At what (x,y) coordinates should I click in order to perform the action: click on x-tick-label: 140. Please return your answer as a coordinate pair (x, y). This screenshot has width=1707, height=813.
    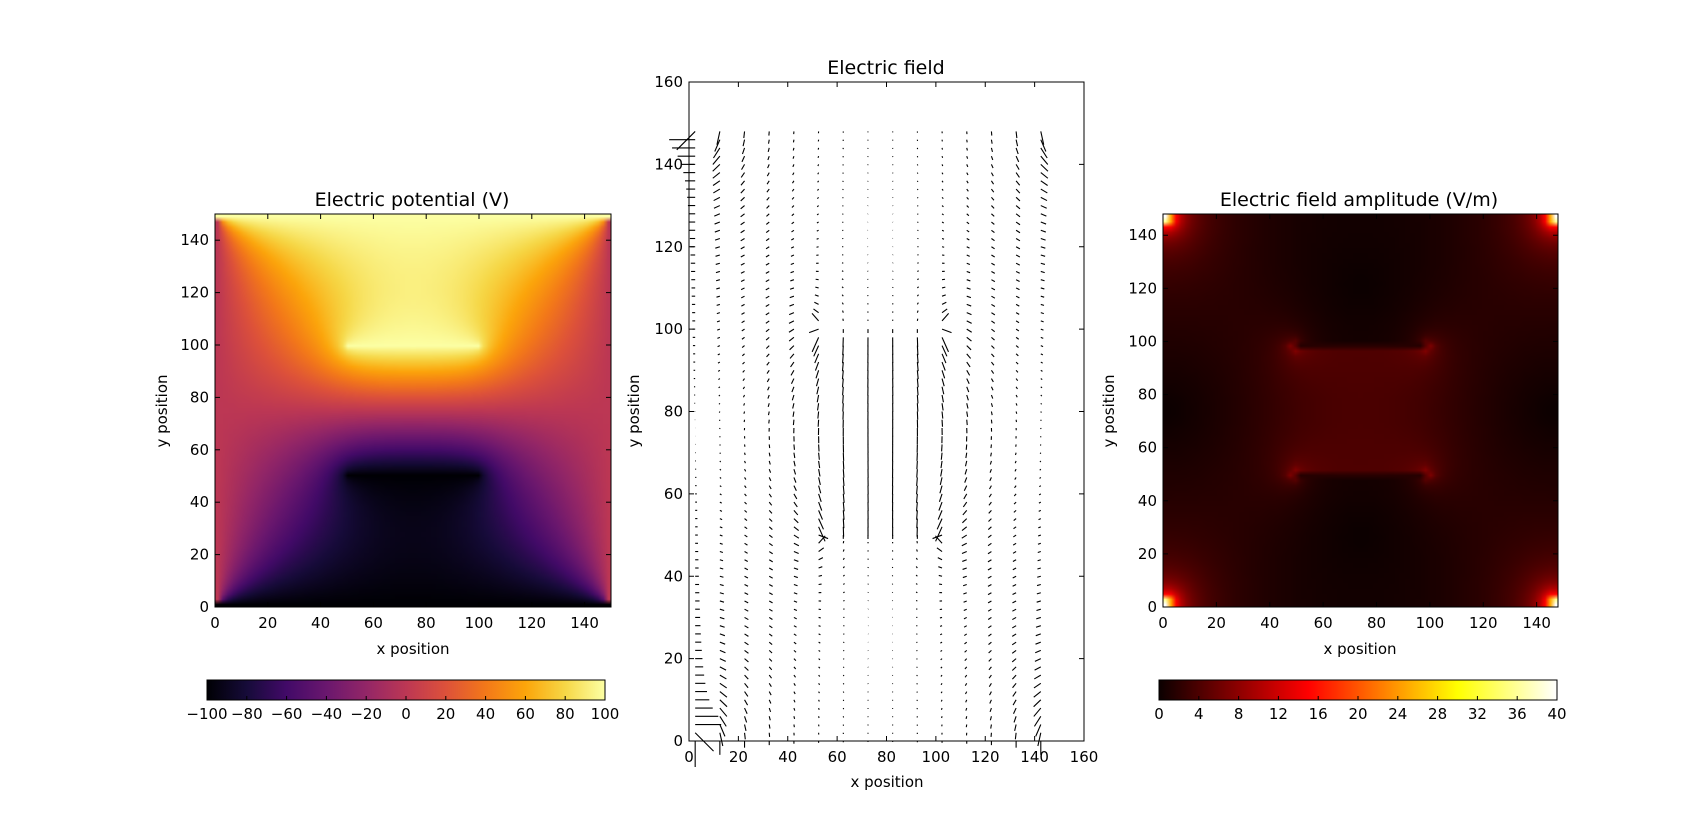
    Looking at the image, I should click on (584, 623).